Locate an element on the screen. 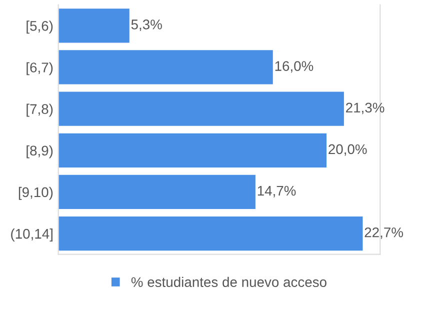 The image size is (432, 324). data-label: 22,7% is located at coordinates (384, 233).